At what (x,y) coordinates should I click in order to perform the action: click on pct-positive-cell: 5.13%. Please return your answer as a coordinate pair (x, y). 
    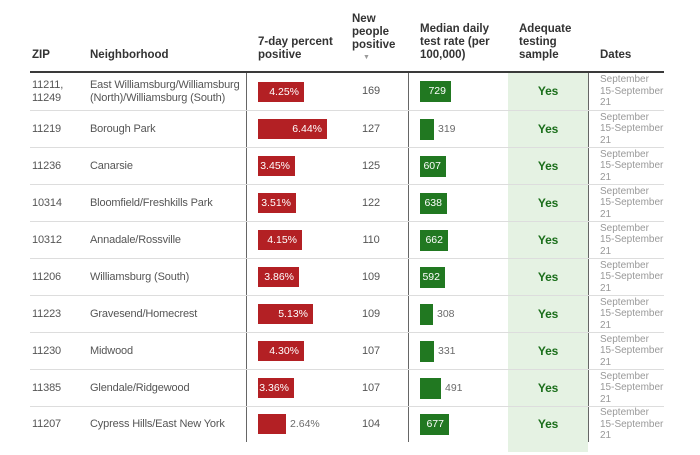
    Looking at the image, I should click on (293, 314).